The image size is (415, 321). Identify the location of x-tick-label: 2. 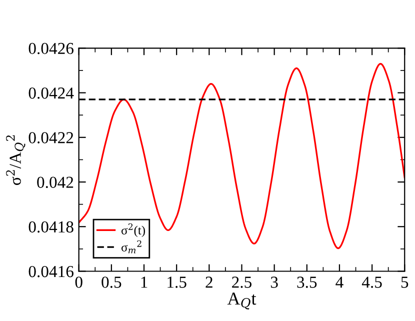
(209, 282).